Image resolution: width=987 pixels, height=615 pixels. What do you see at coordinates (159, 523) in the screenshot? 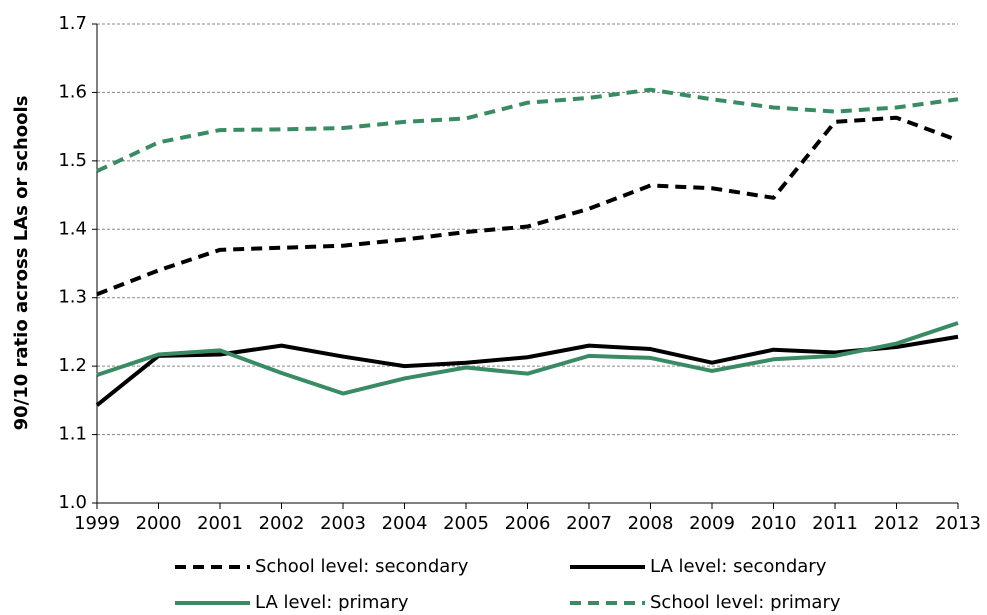
I see `x-tick-label: 2000` at bounding box center [159, 523].